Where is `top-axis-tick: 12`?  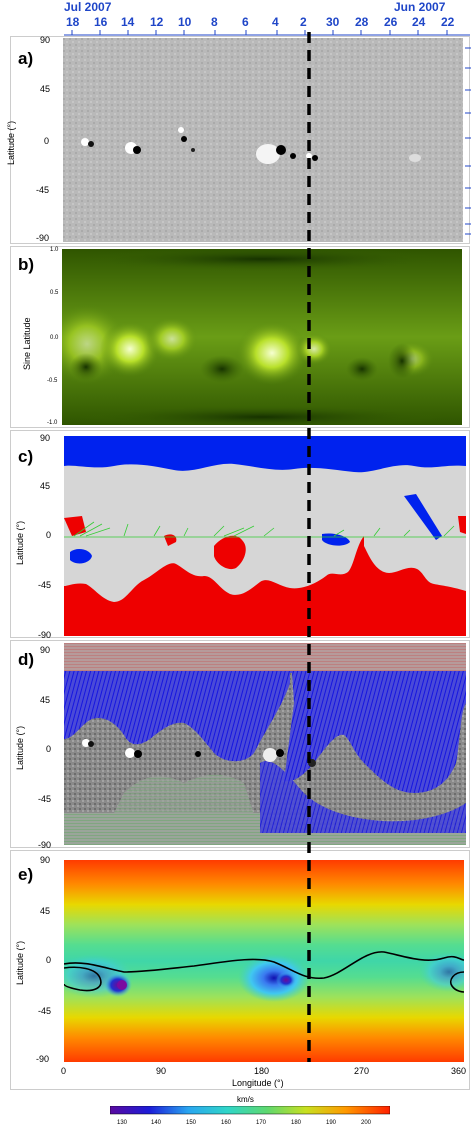 top-axis-tick: 12 is located at coordinates (157, 22).